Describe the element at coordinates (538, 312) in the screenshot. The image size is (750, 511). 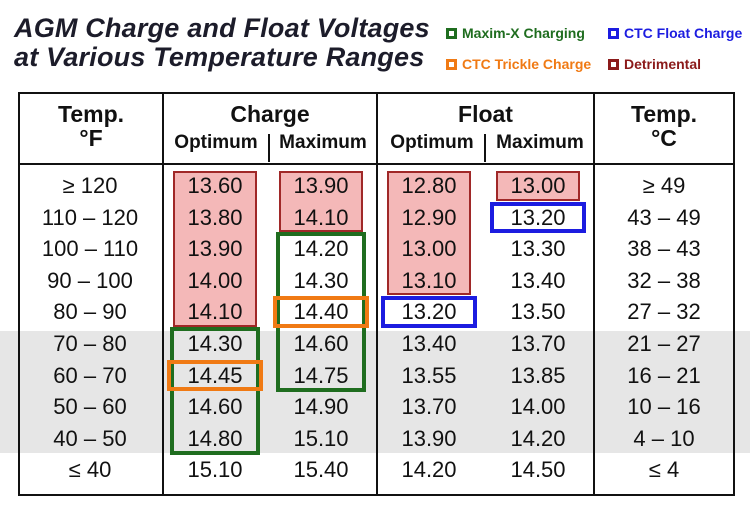
I see `cell-float-max: 13.50` at that location.